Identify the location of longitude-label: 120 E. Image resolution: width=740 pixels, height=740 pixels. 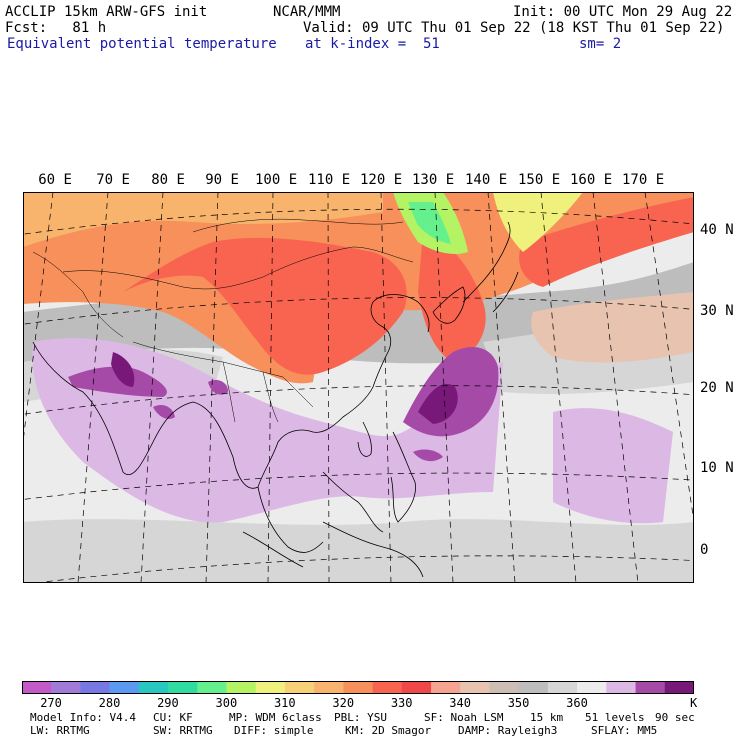
(381, 180).